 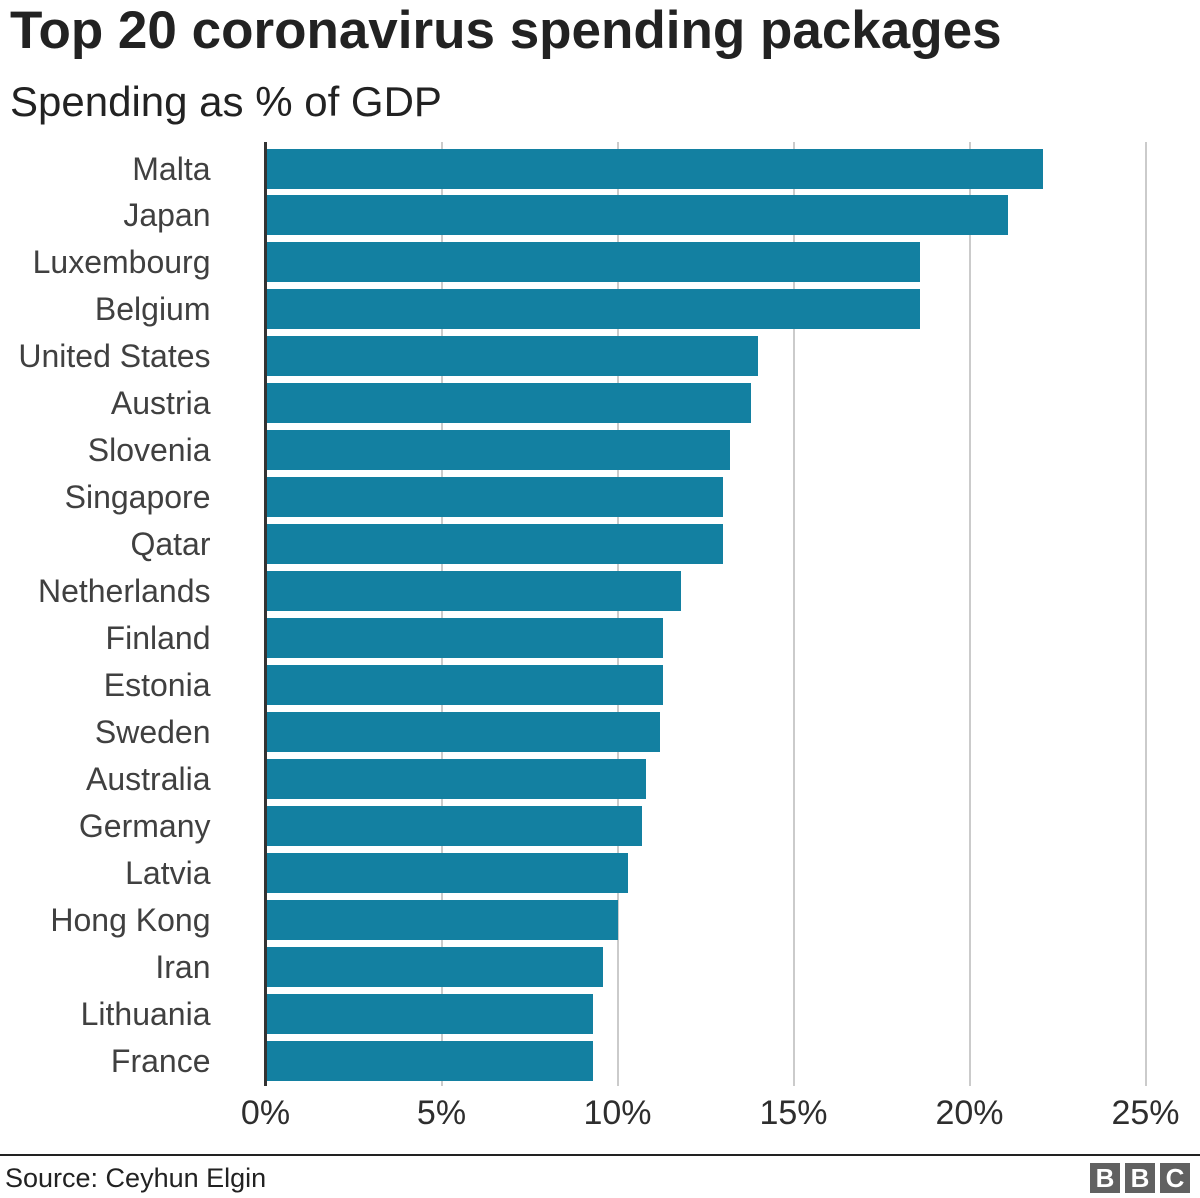 What do you see at coordinates (462, 731) in the screenshot?
I see `bar-sweden` at bounding box center [462, 731].